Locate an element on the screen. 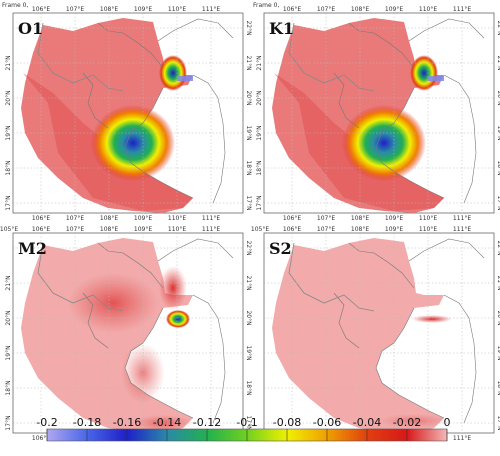 Image resolution: width=500 pixels, height=456 pixels. bottom-lon-tick: 111°E is located at coordinates (462, 218).